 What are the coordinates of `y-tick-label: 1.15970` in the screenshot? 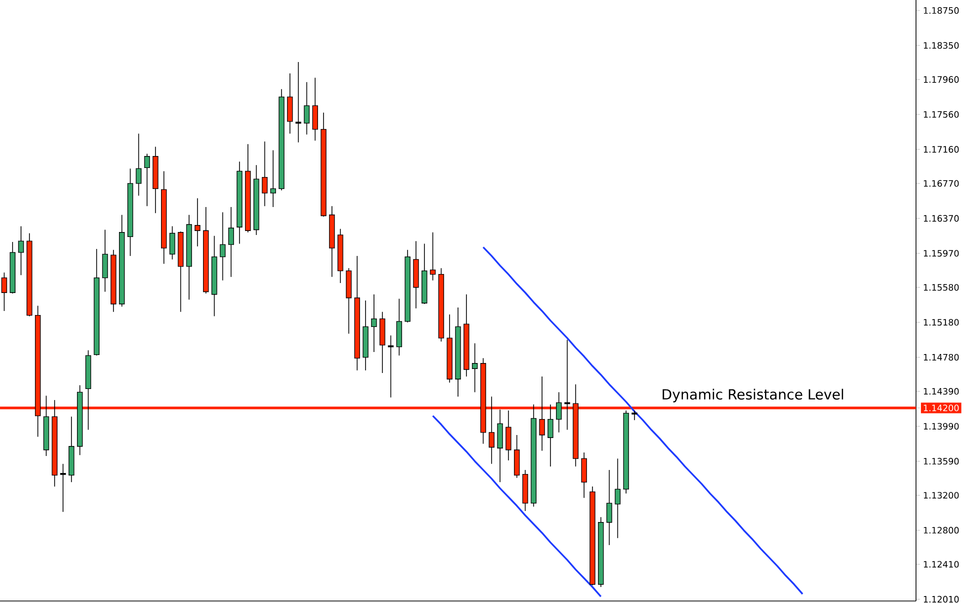 It's located at (941, 253).